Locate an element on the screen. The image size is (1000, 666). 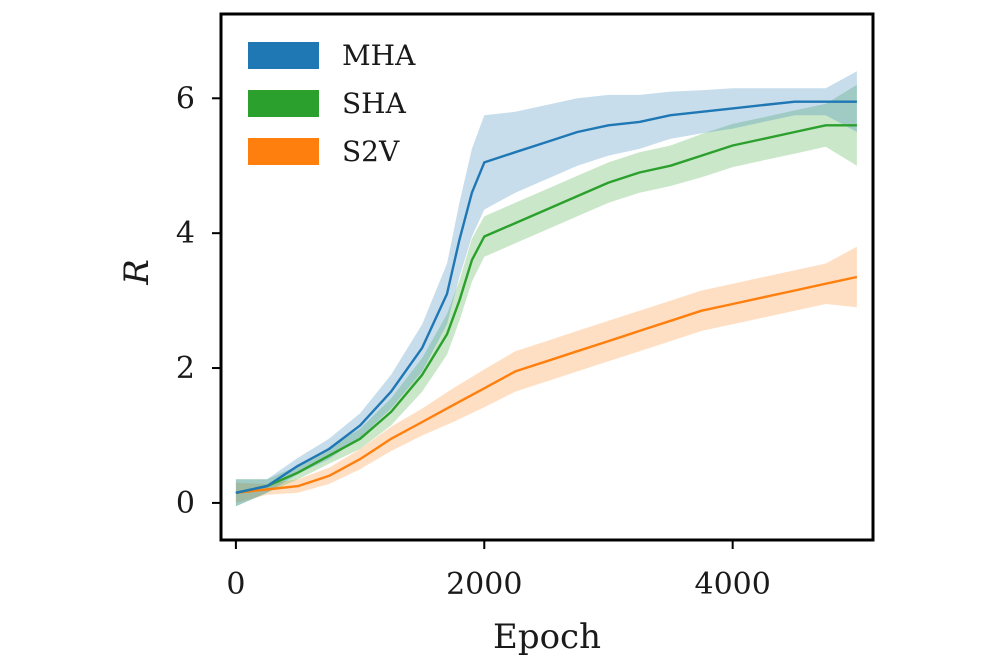
y-tick-label: 4 is located at coordinates (185, 233).